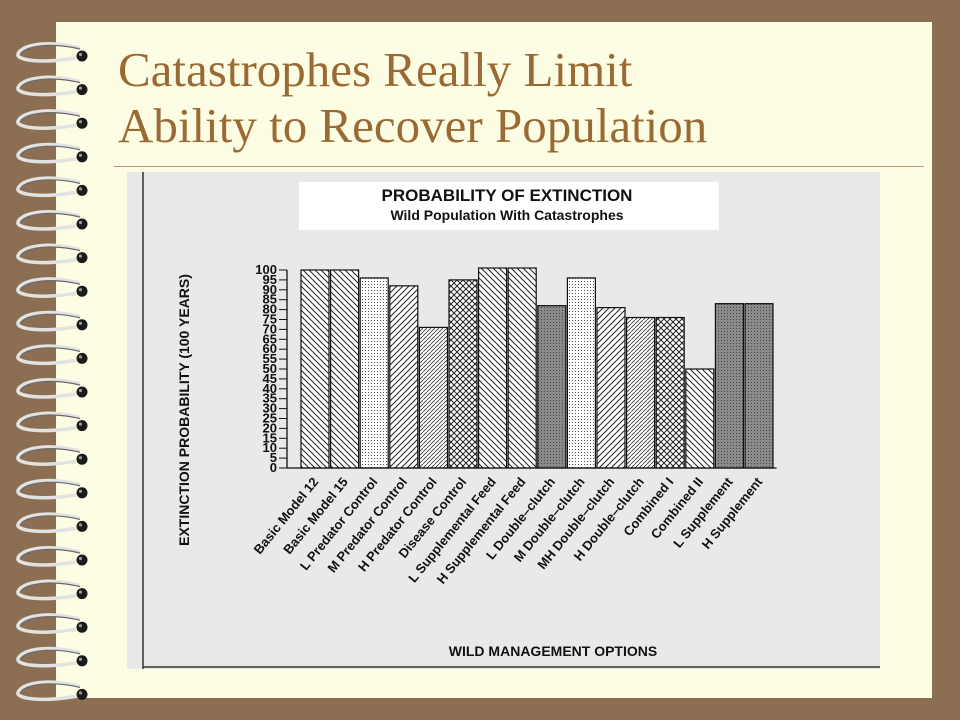 The image size is (960, 720). Describe the element at coordinates (270, 319) in the screenshot. I see `y-tick-label: 75` at that location.